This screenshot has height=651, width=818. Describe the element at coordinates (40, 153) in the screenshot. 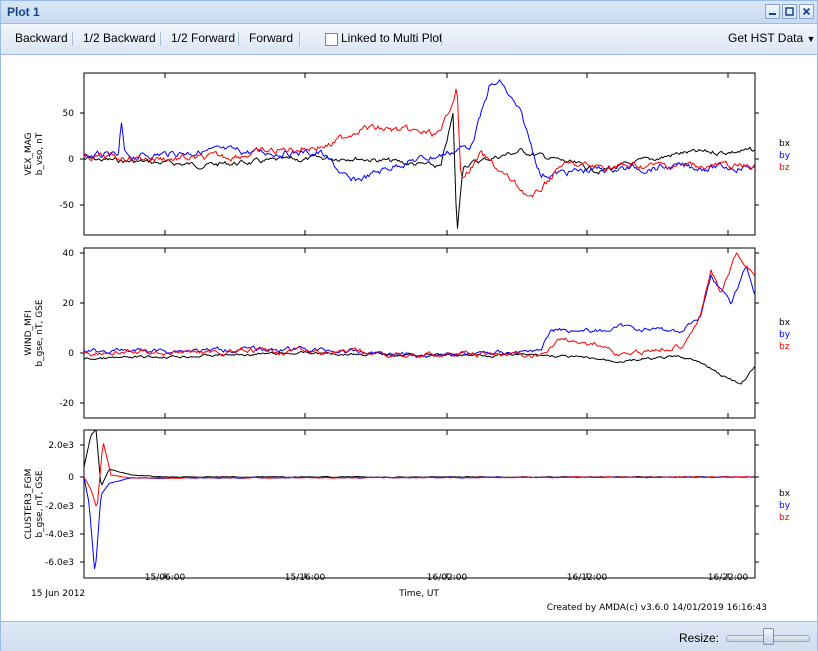

I see `y-axis-unit-label: b_vso, nT` at that location.